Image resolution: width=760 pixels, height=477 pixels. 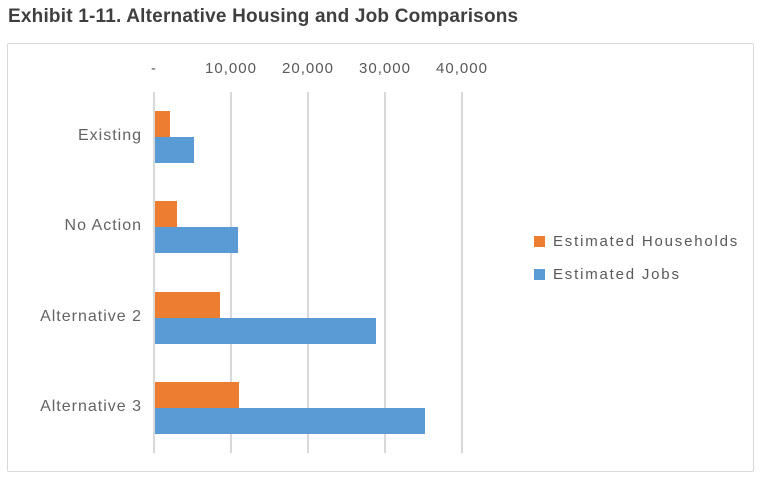 What do you see at coordinates (539, 274) in the screenshot?
I see `legend-swatch-estimated-jobs` at bounding box center [539, 274].